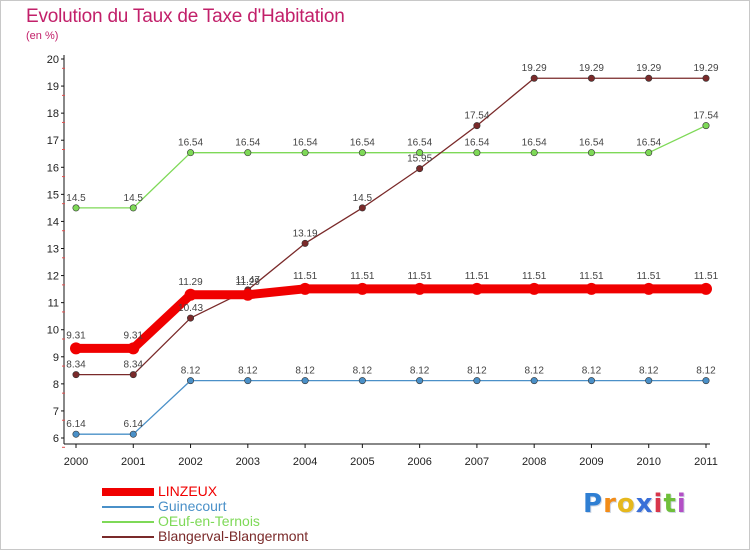  What do you see at coordinates (362, 462) in the screenshot?
I see `x-tick-label: 2005` at bounding box center [362, 462].